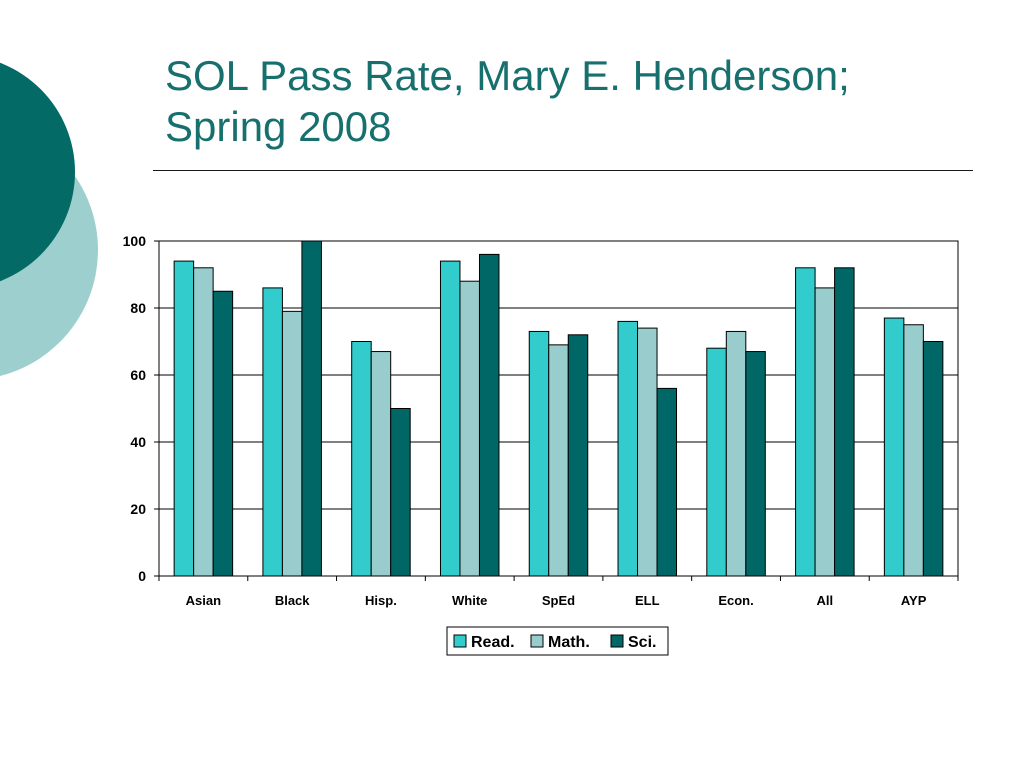  Describe the element at coordinates (642, 642) in the screenshot. I see `legend-label: Sci.` at that location.